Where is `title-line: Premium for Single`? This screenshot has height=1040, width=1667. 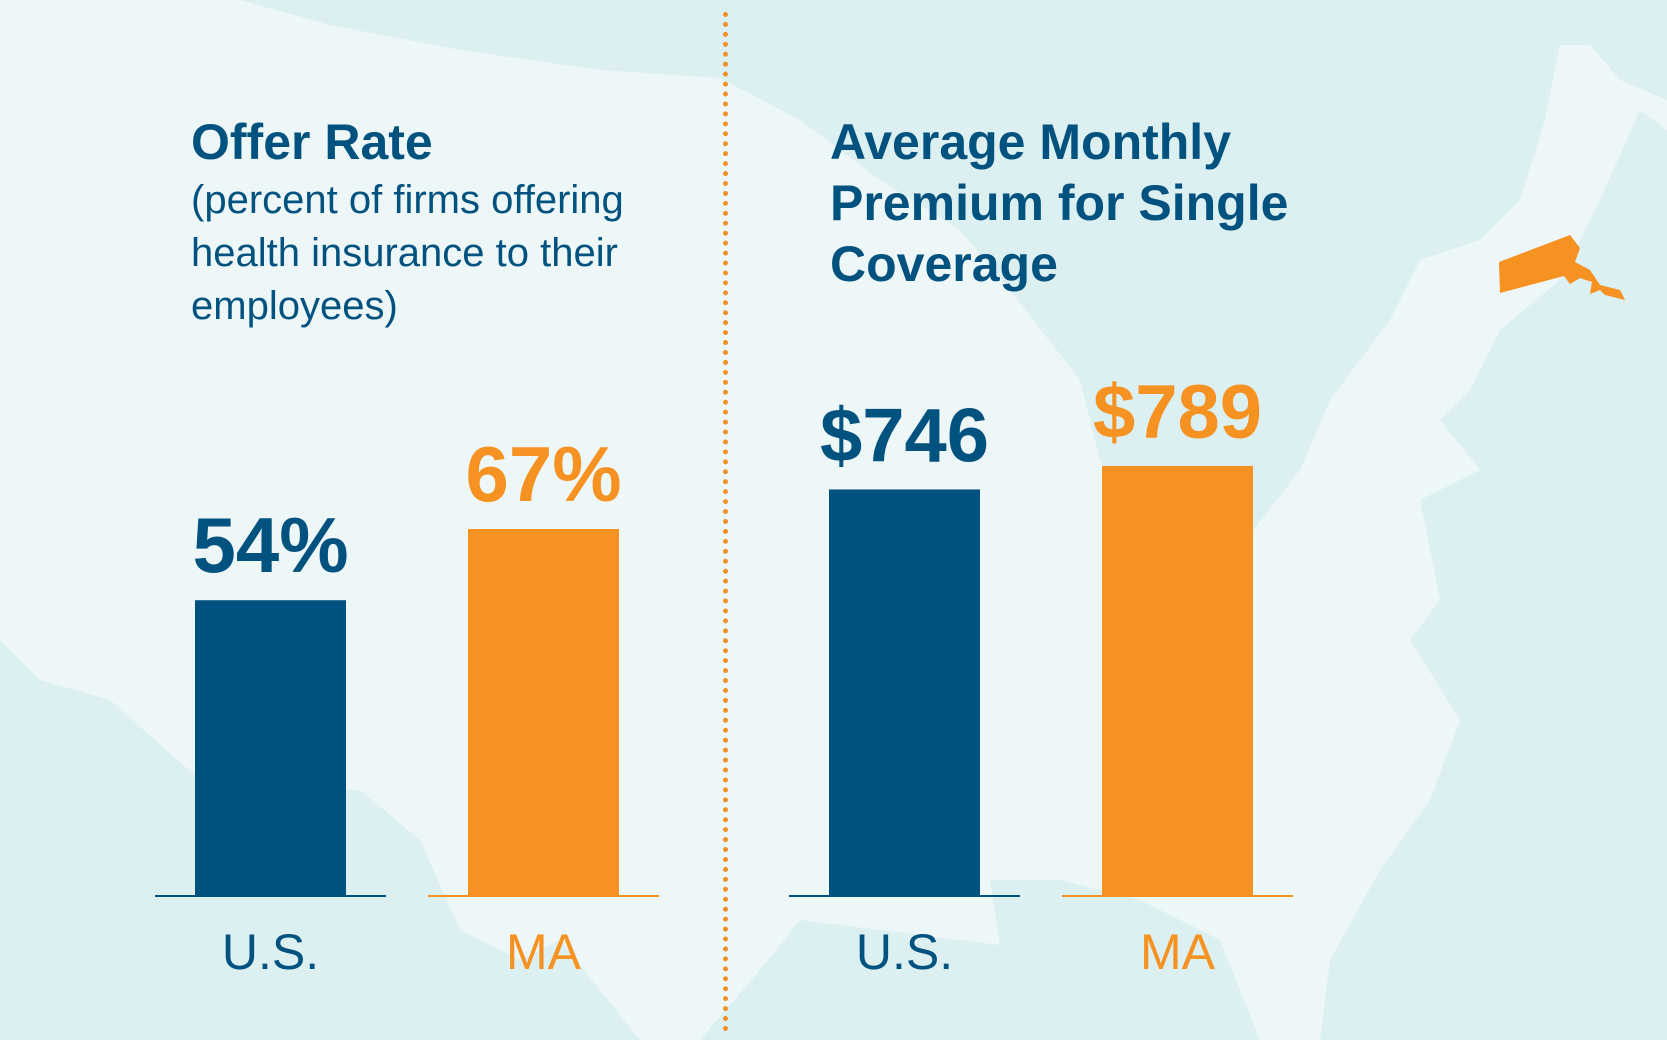
title-line: Premium for Single is located at coordinates (1059, 203).